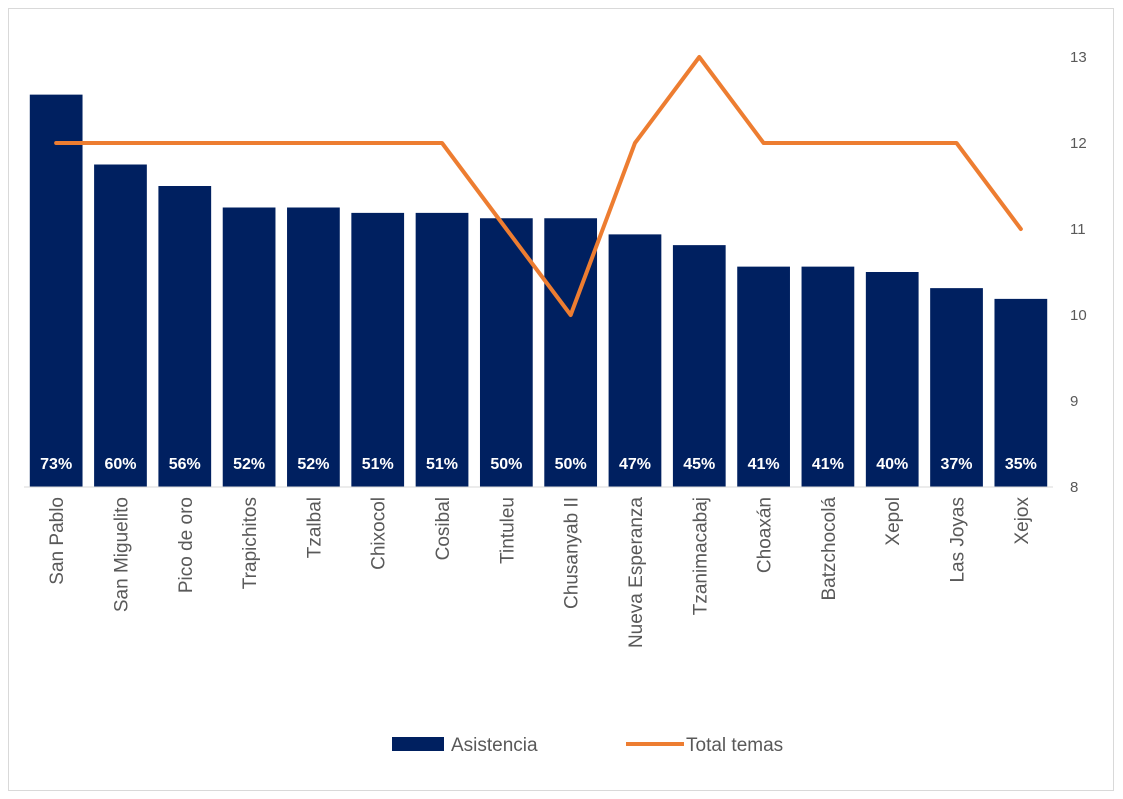  I want to click on secondary-tick-5: 13, so click(1078, 57).